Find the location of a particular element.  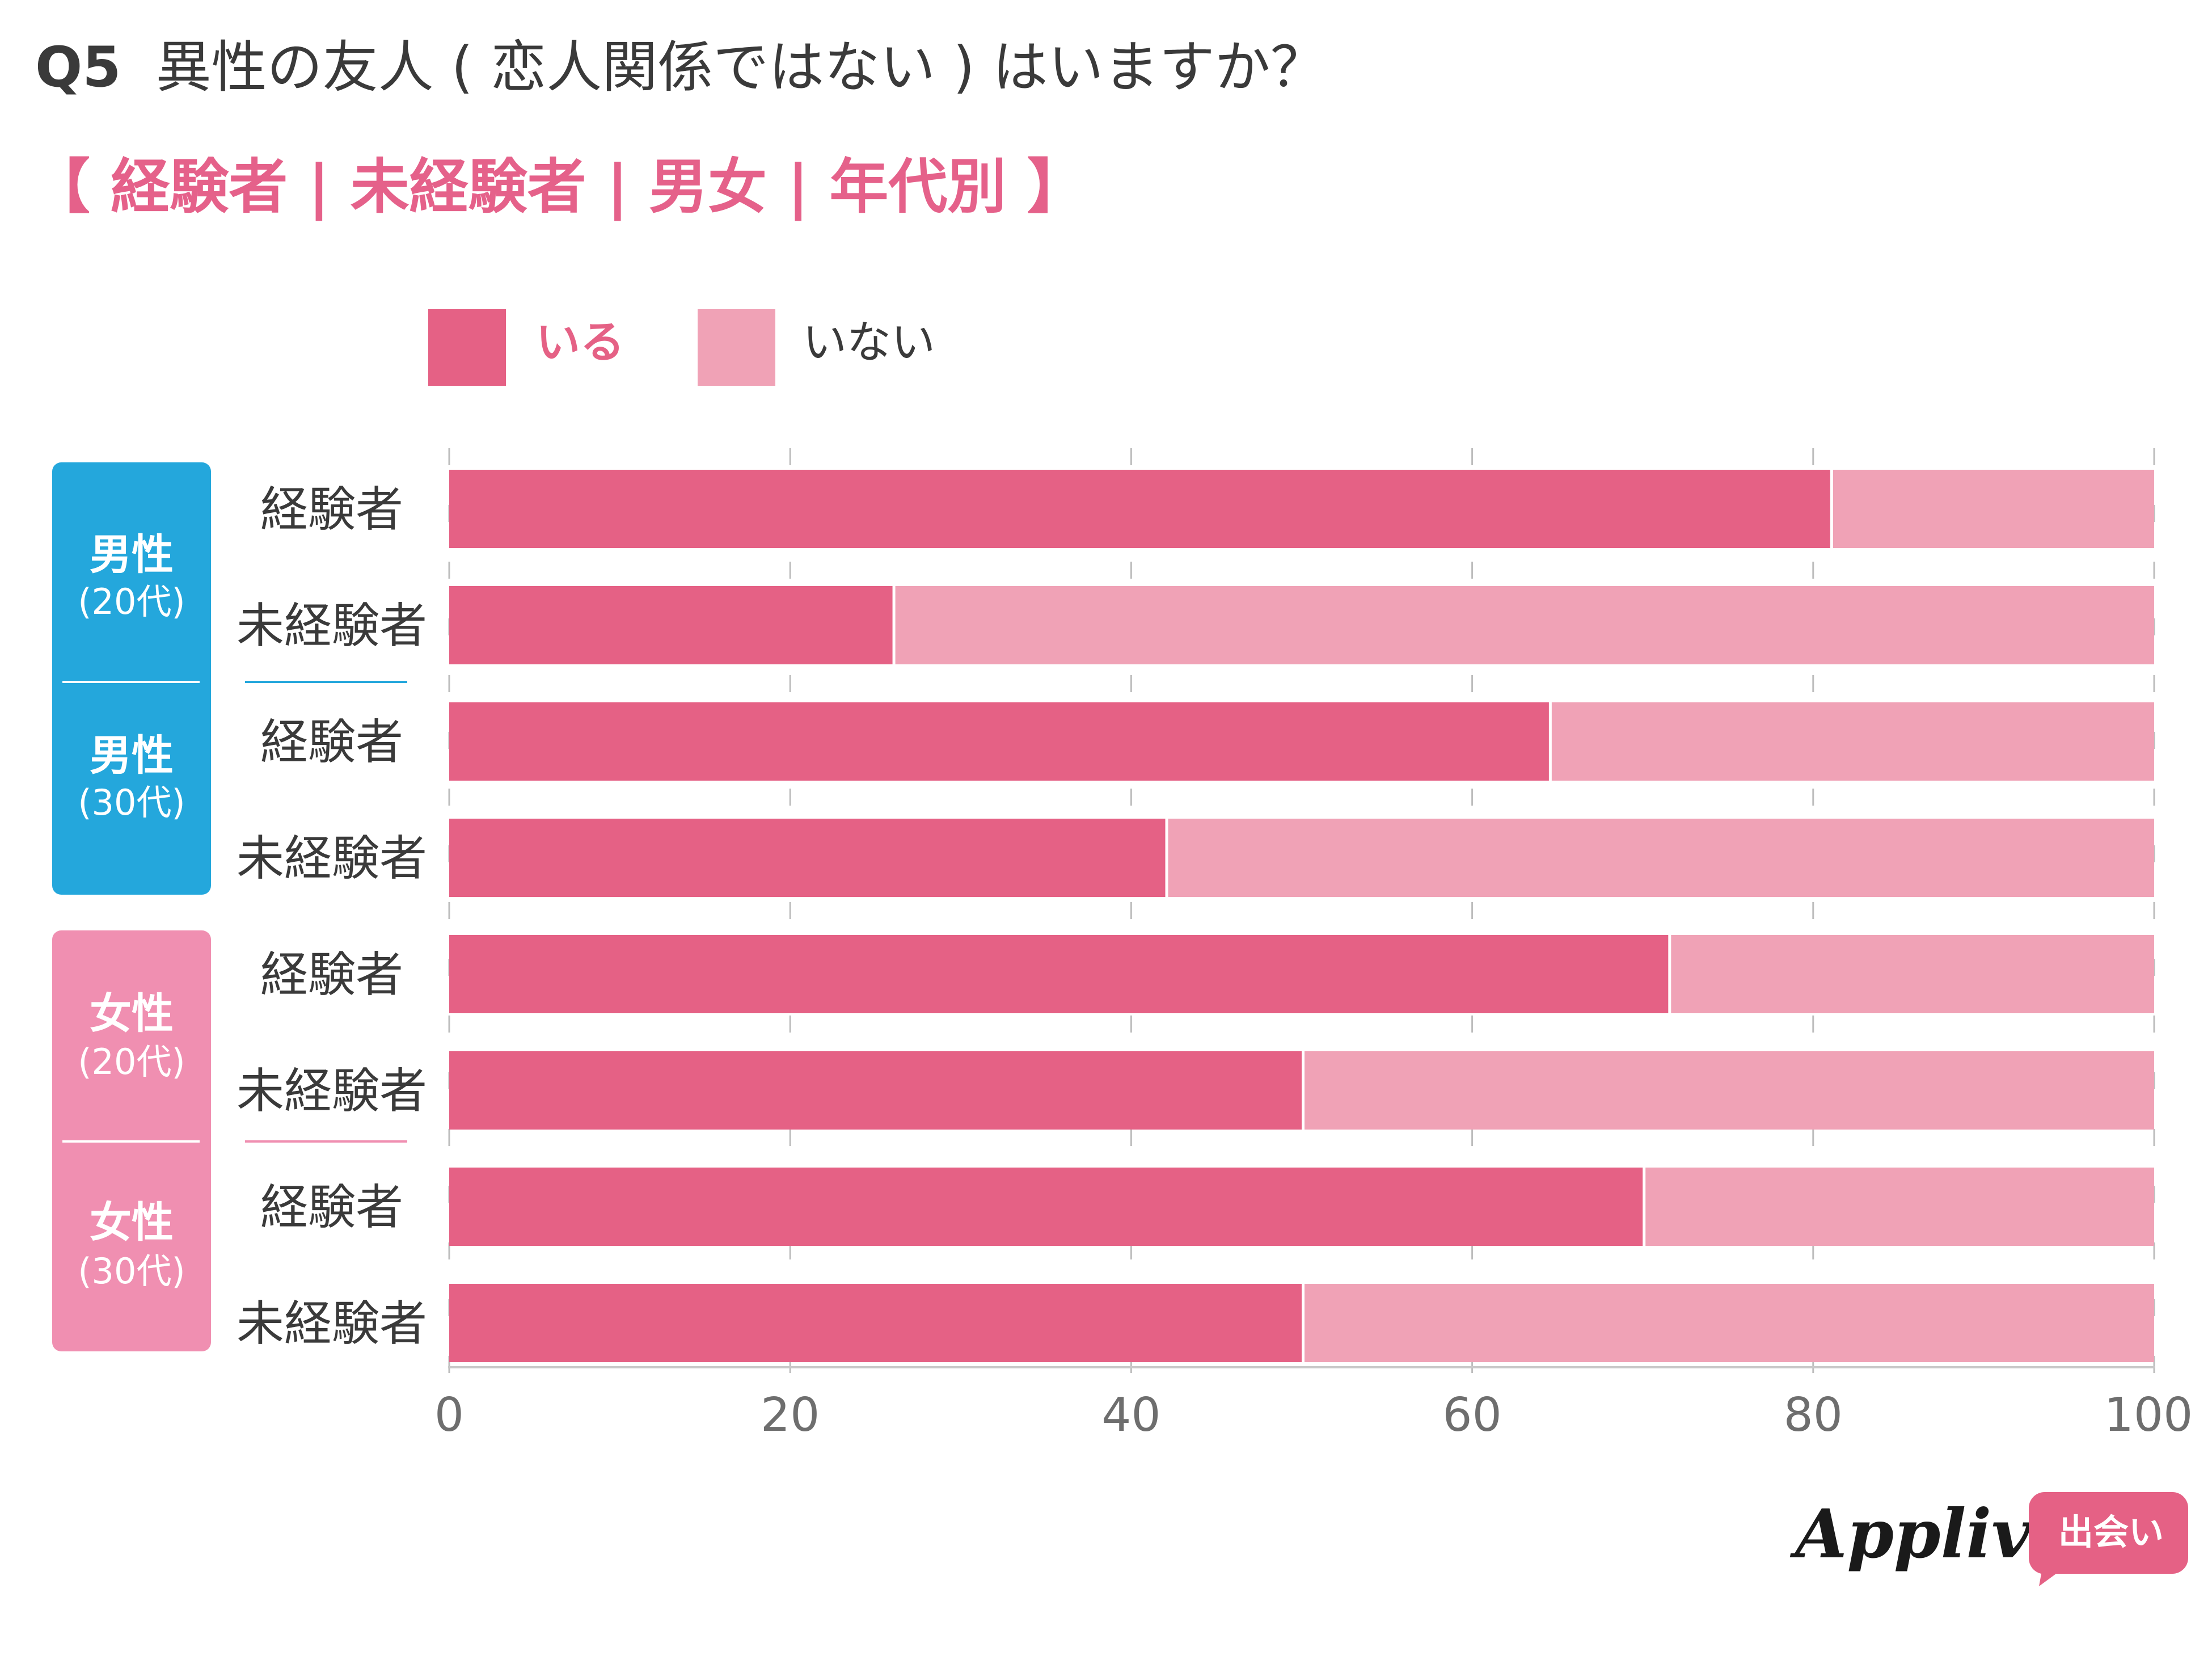

group-box-male is located at coordinates (131, 678).